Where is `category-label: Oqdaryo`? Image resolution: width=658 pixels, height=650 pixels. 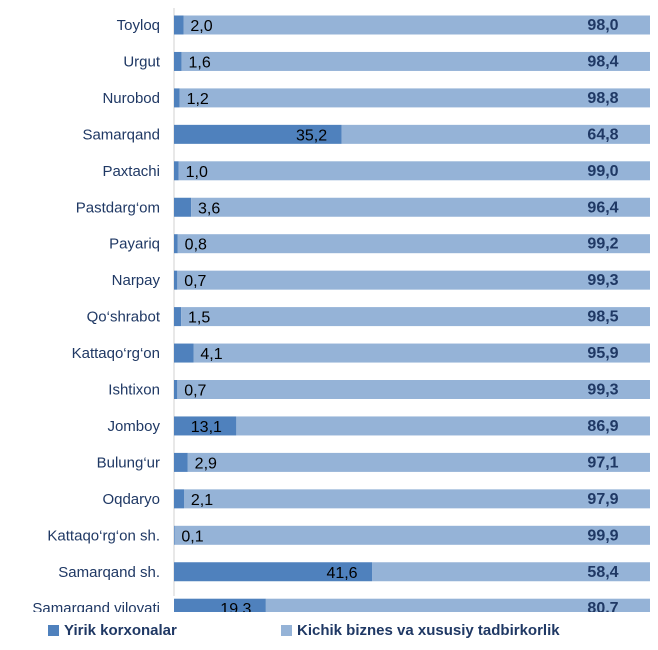
category-label: Oqdaryo is located at coordinates (131, 499).